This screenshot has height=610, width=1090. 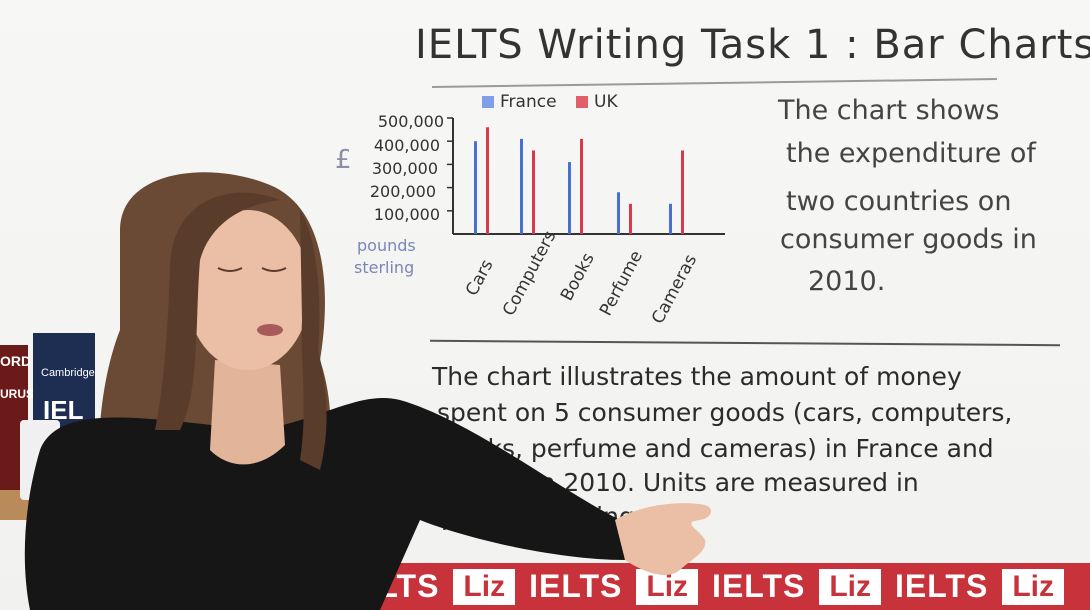 What do you see at coordinates (752, 45) in the screenshot?
I see `board-title: IELTS Writing Task 1 : Bar Charts` at bounding box center [752, 45].